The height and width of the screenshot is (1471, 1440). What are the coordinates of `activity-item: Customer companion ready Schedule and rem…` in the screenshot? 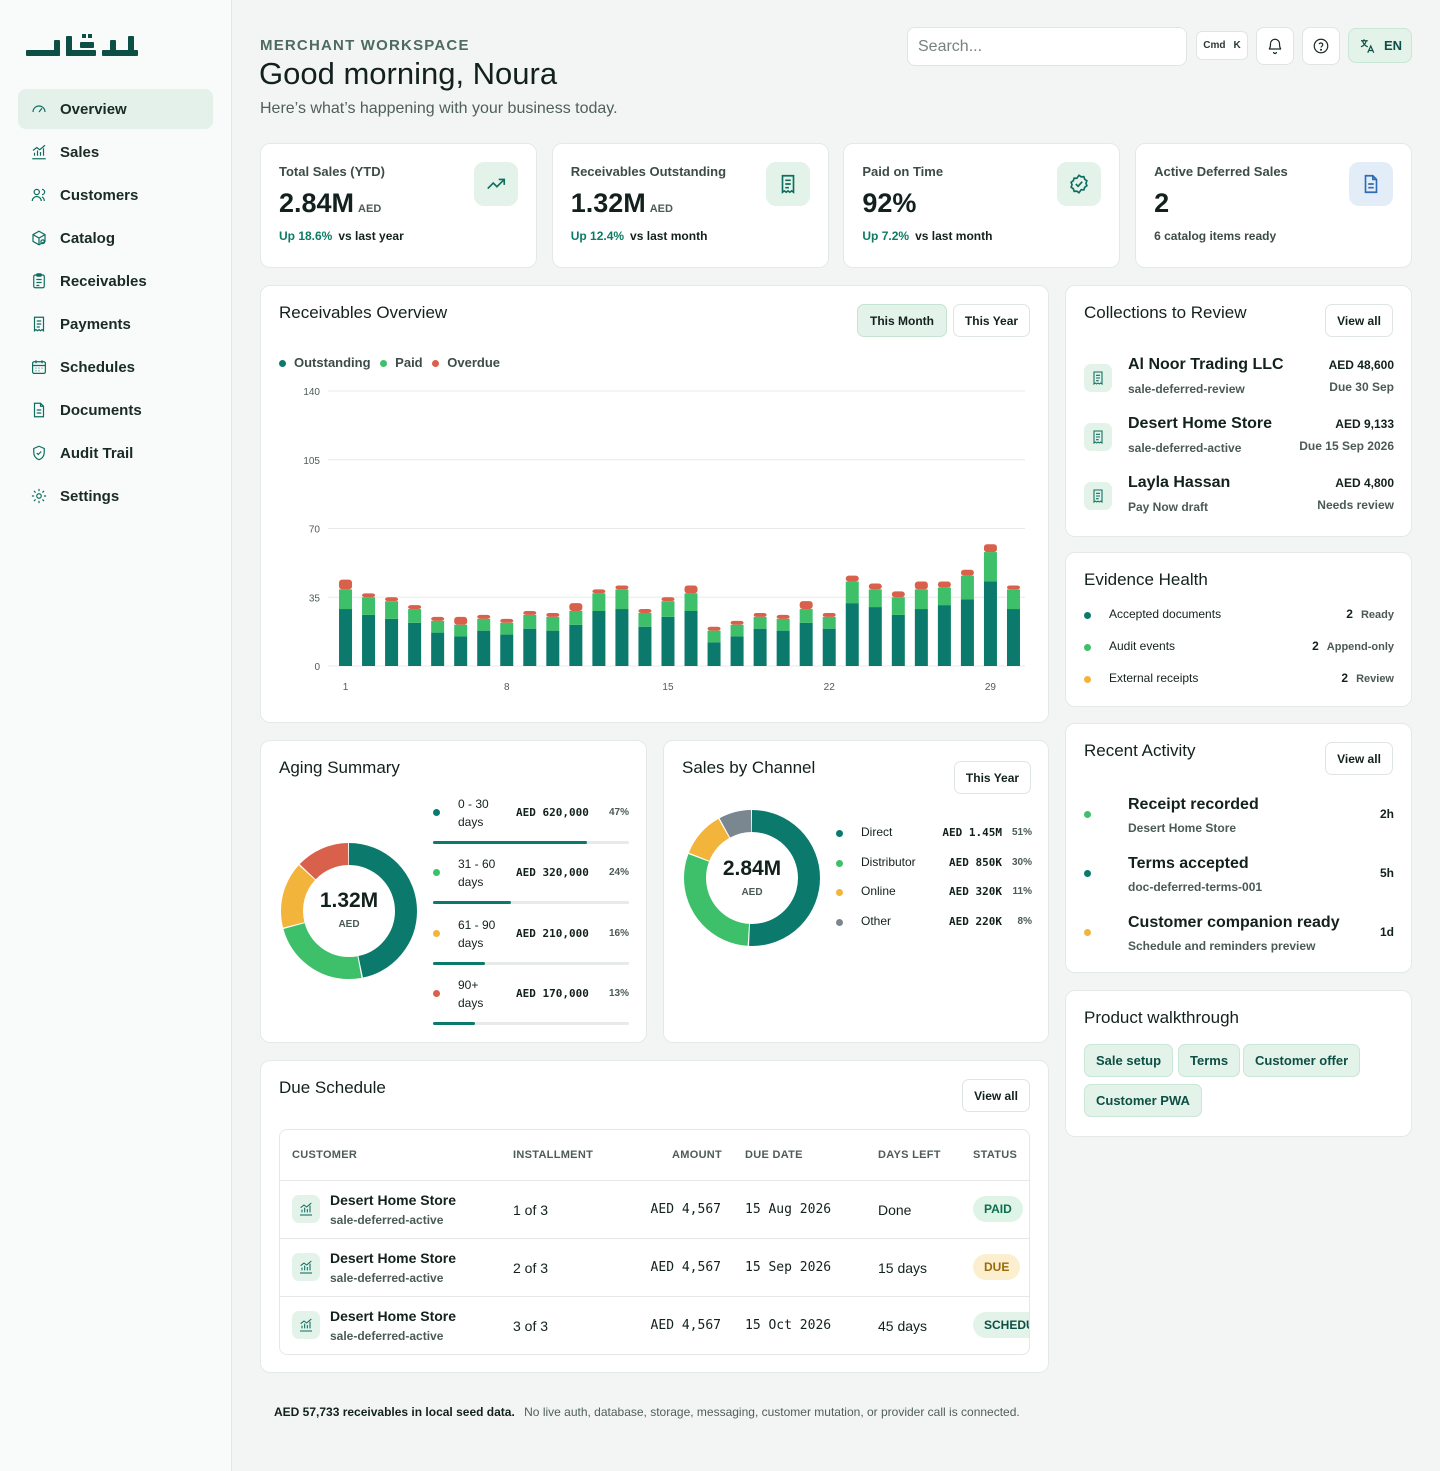 It's located at (1239, 938).